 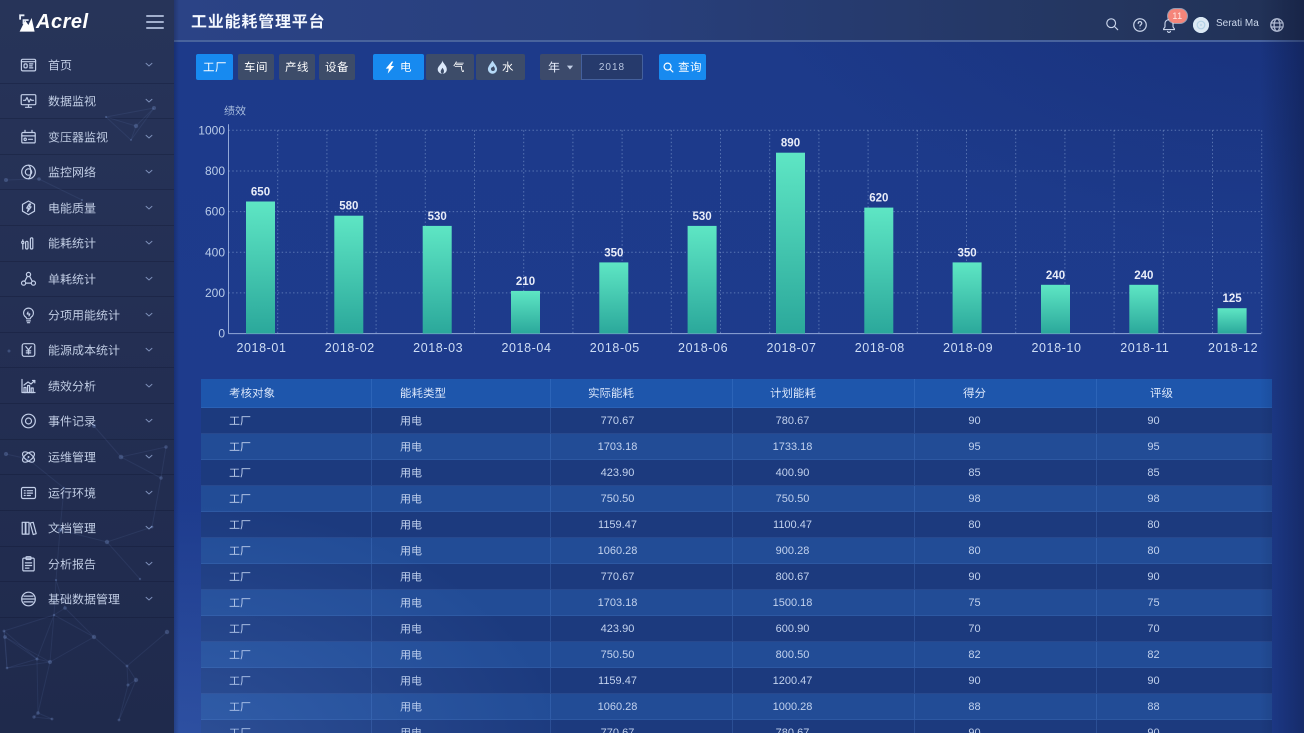 What do you see at coordinates (790, 144) in the screenshot?
I see `svg-text: 890` at bounding box center [790, 144].